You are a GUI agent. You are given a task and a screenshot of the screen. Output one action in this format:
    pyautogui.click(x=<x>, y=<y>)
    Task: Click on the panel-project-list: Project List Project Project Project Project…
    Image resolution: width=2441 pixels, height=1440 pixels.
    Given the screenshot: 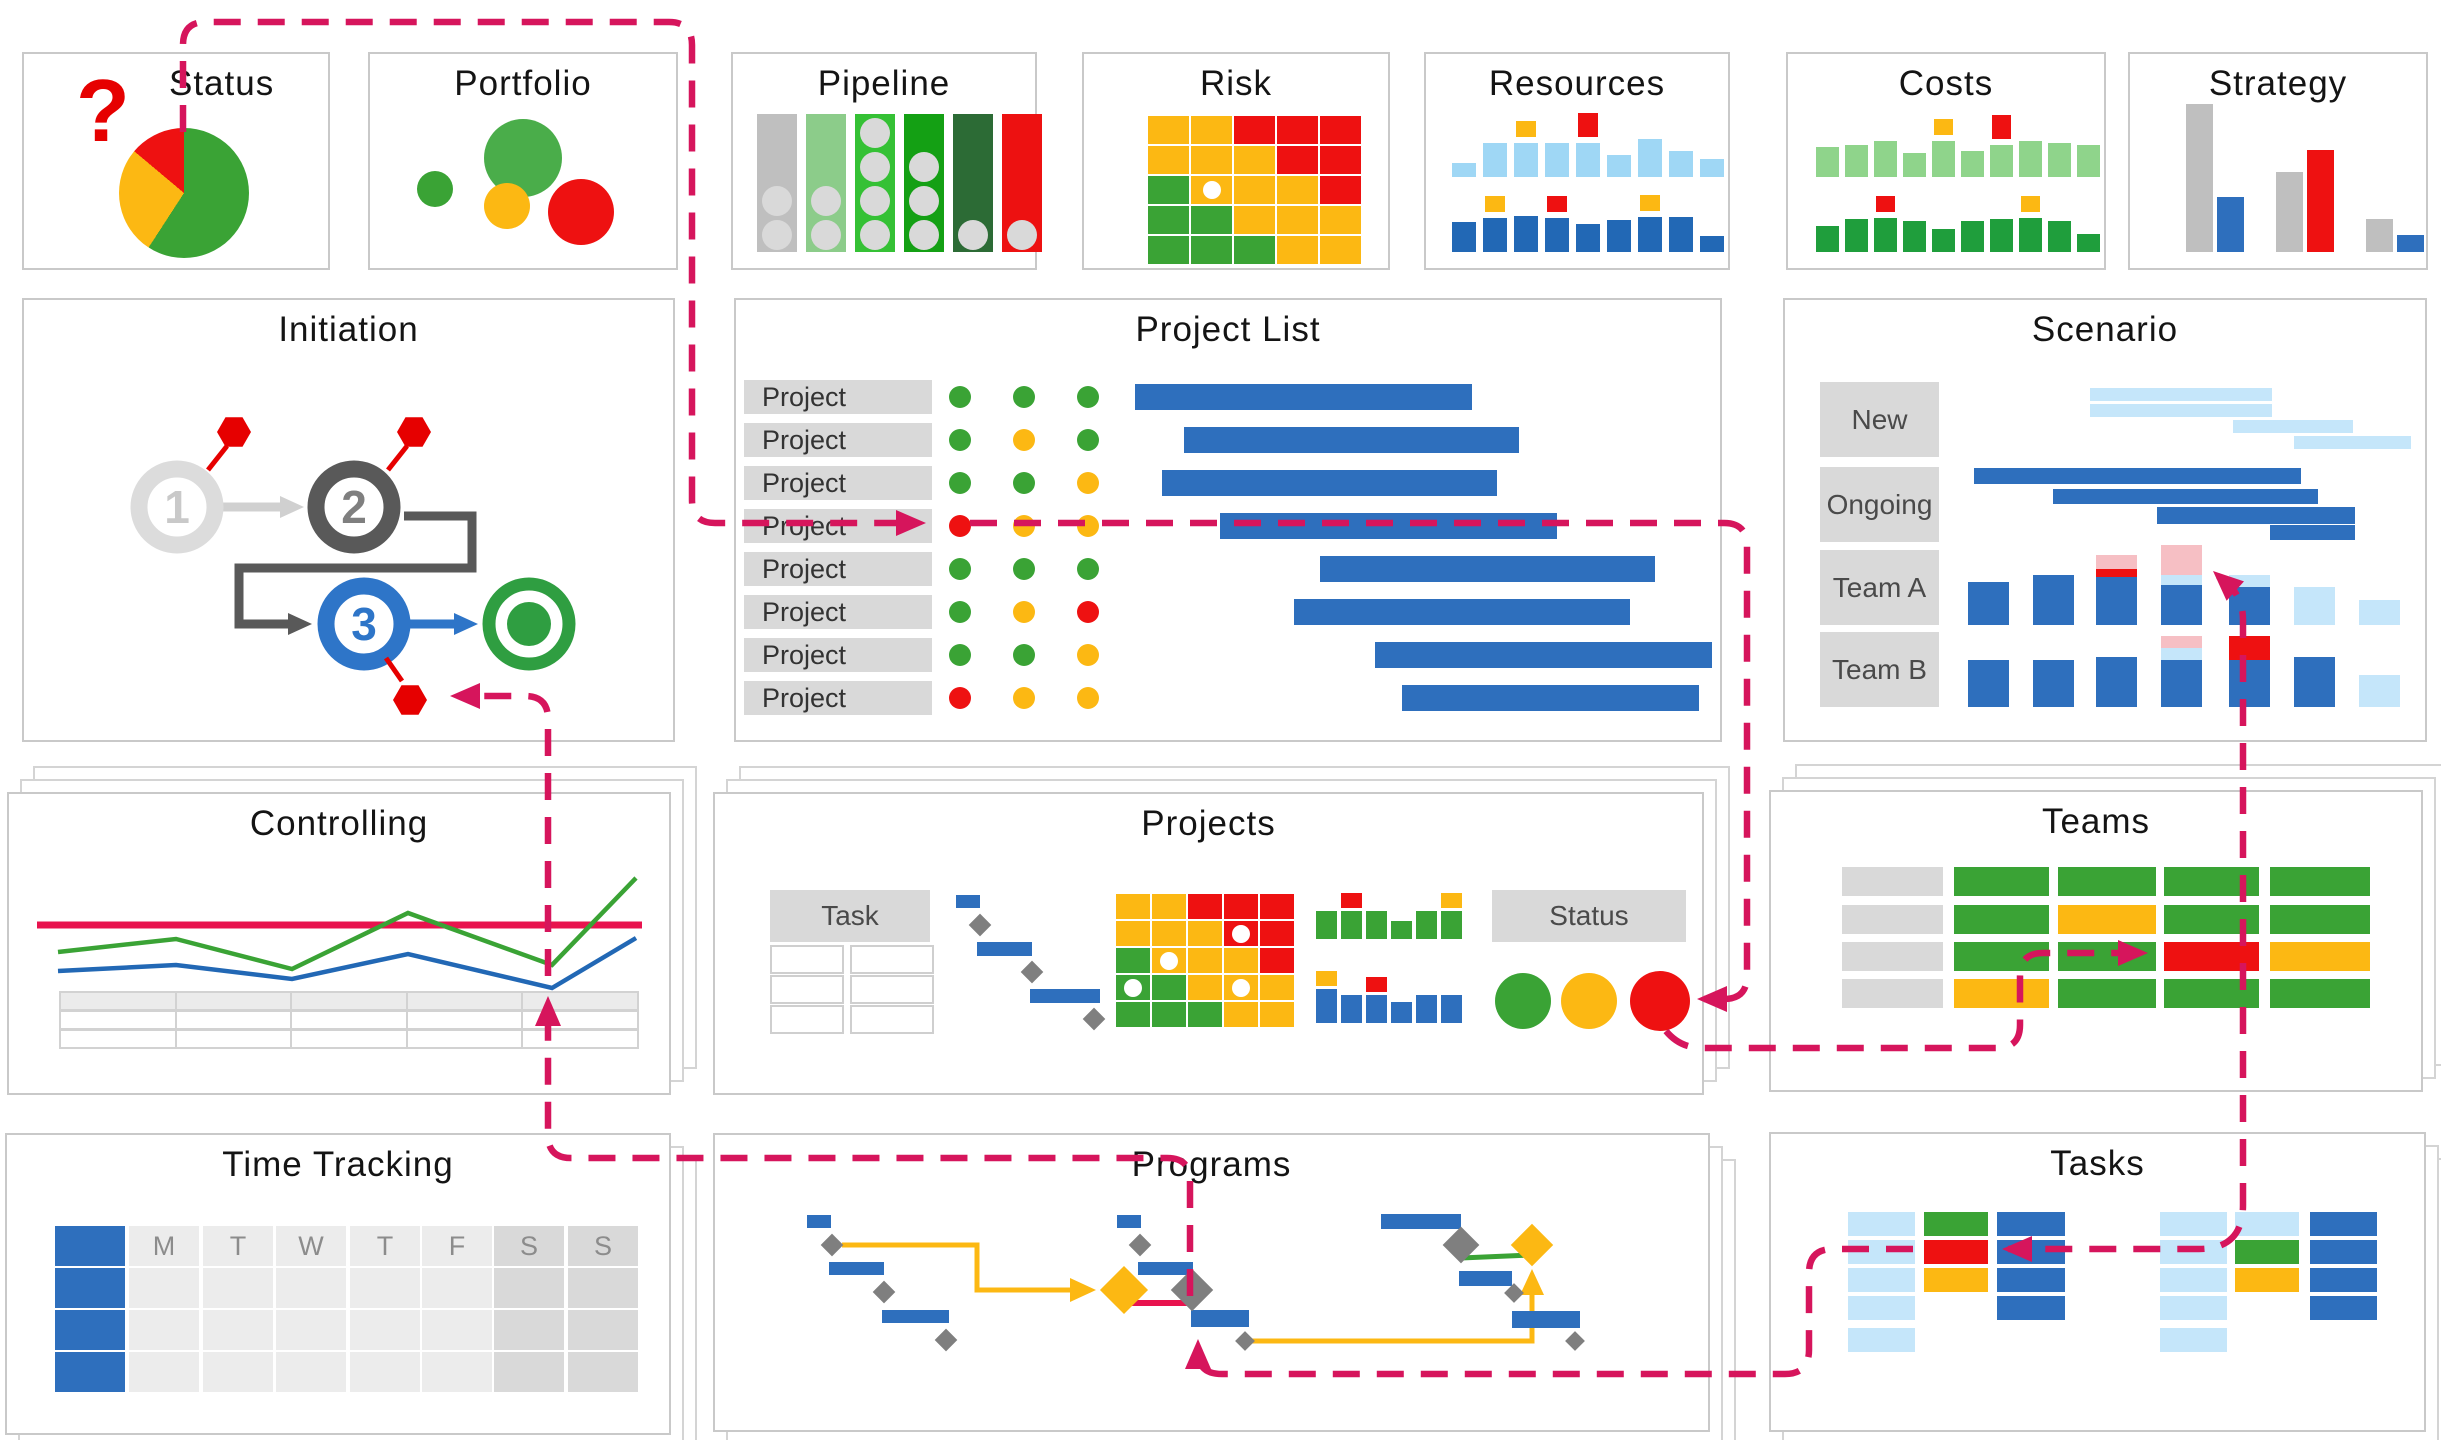 What is the action you would take?
    pyautogui.click(x=1228, y=520)
    